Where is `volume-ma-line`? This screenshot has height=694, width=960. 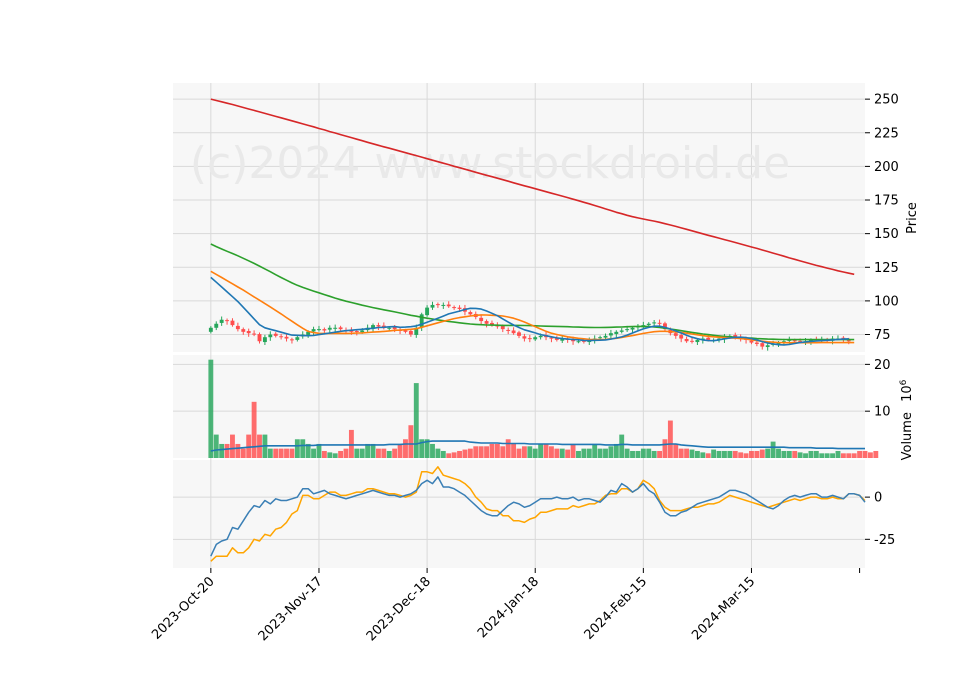
volume-ma-line is located at coordinates (537, 446).